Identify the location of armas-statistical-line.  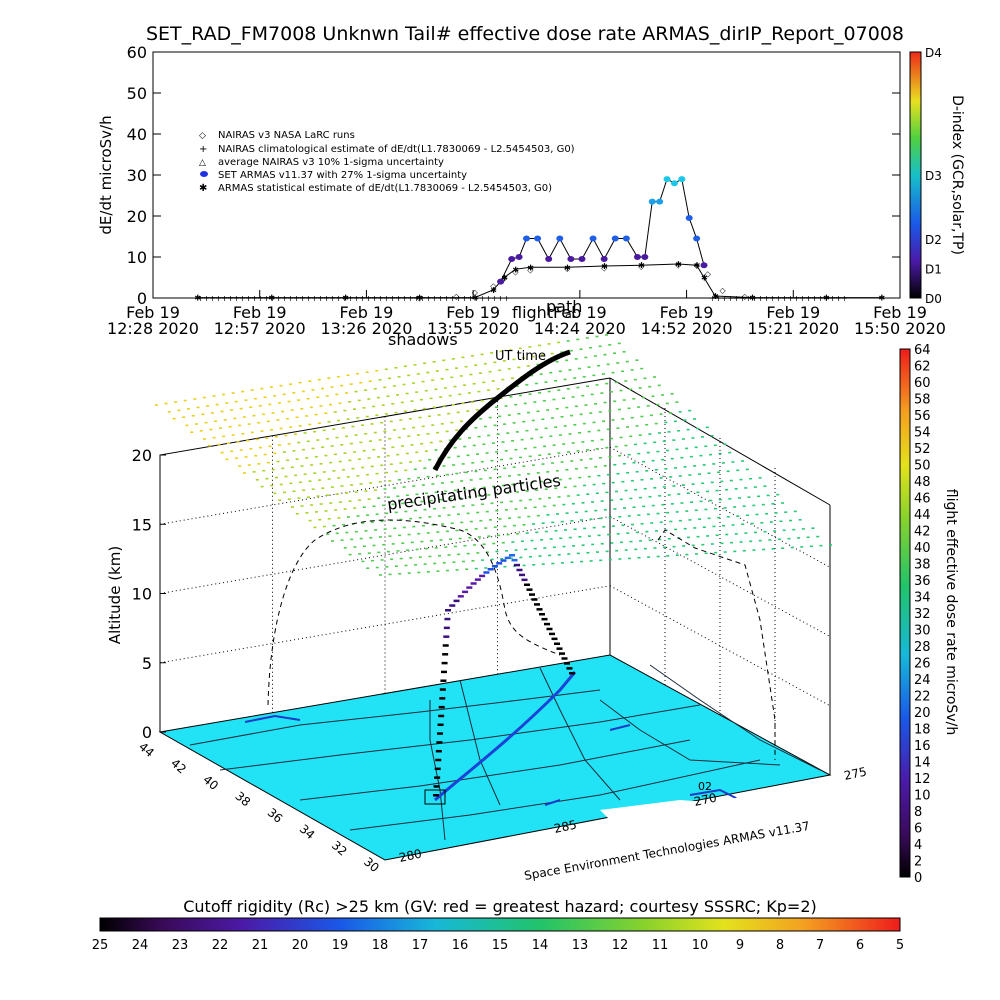
(539, 281).